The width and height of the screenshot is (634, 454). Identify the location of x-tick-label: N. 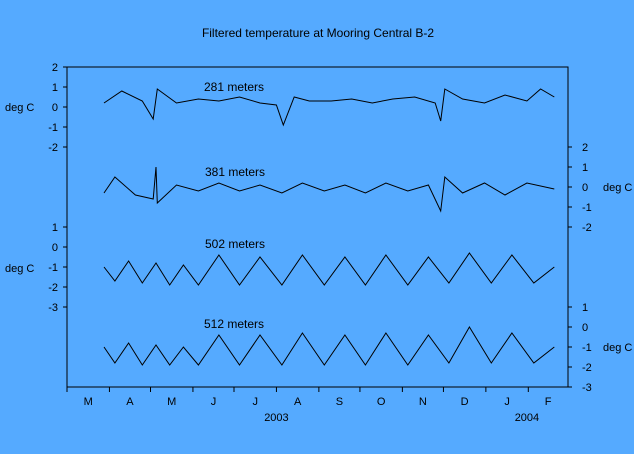
(423, 402).